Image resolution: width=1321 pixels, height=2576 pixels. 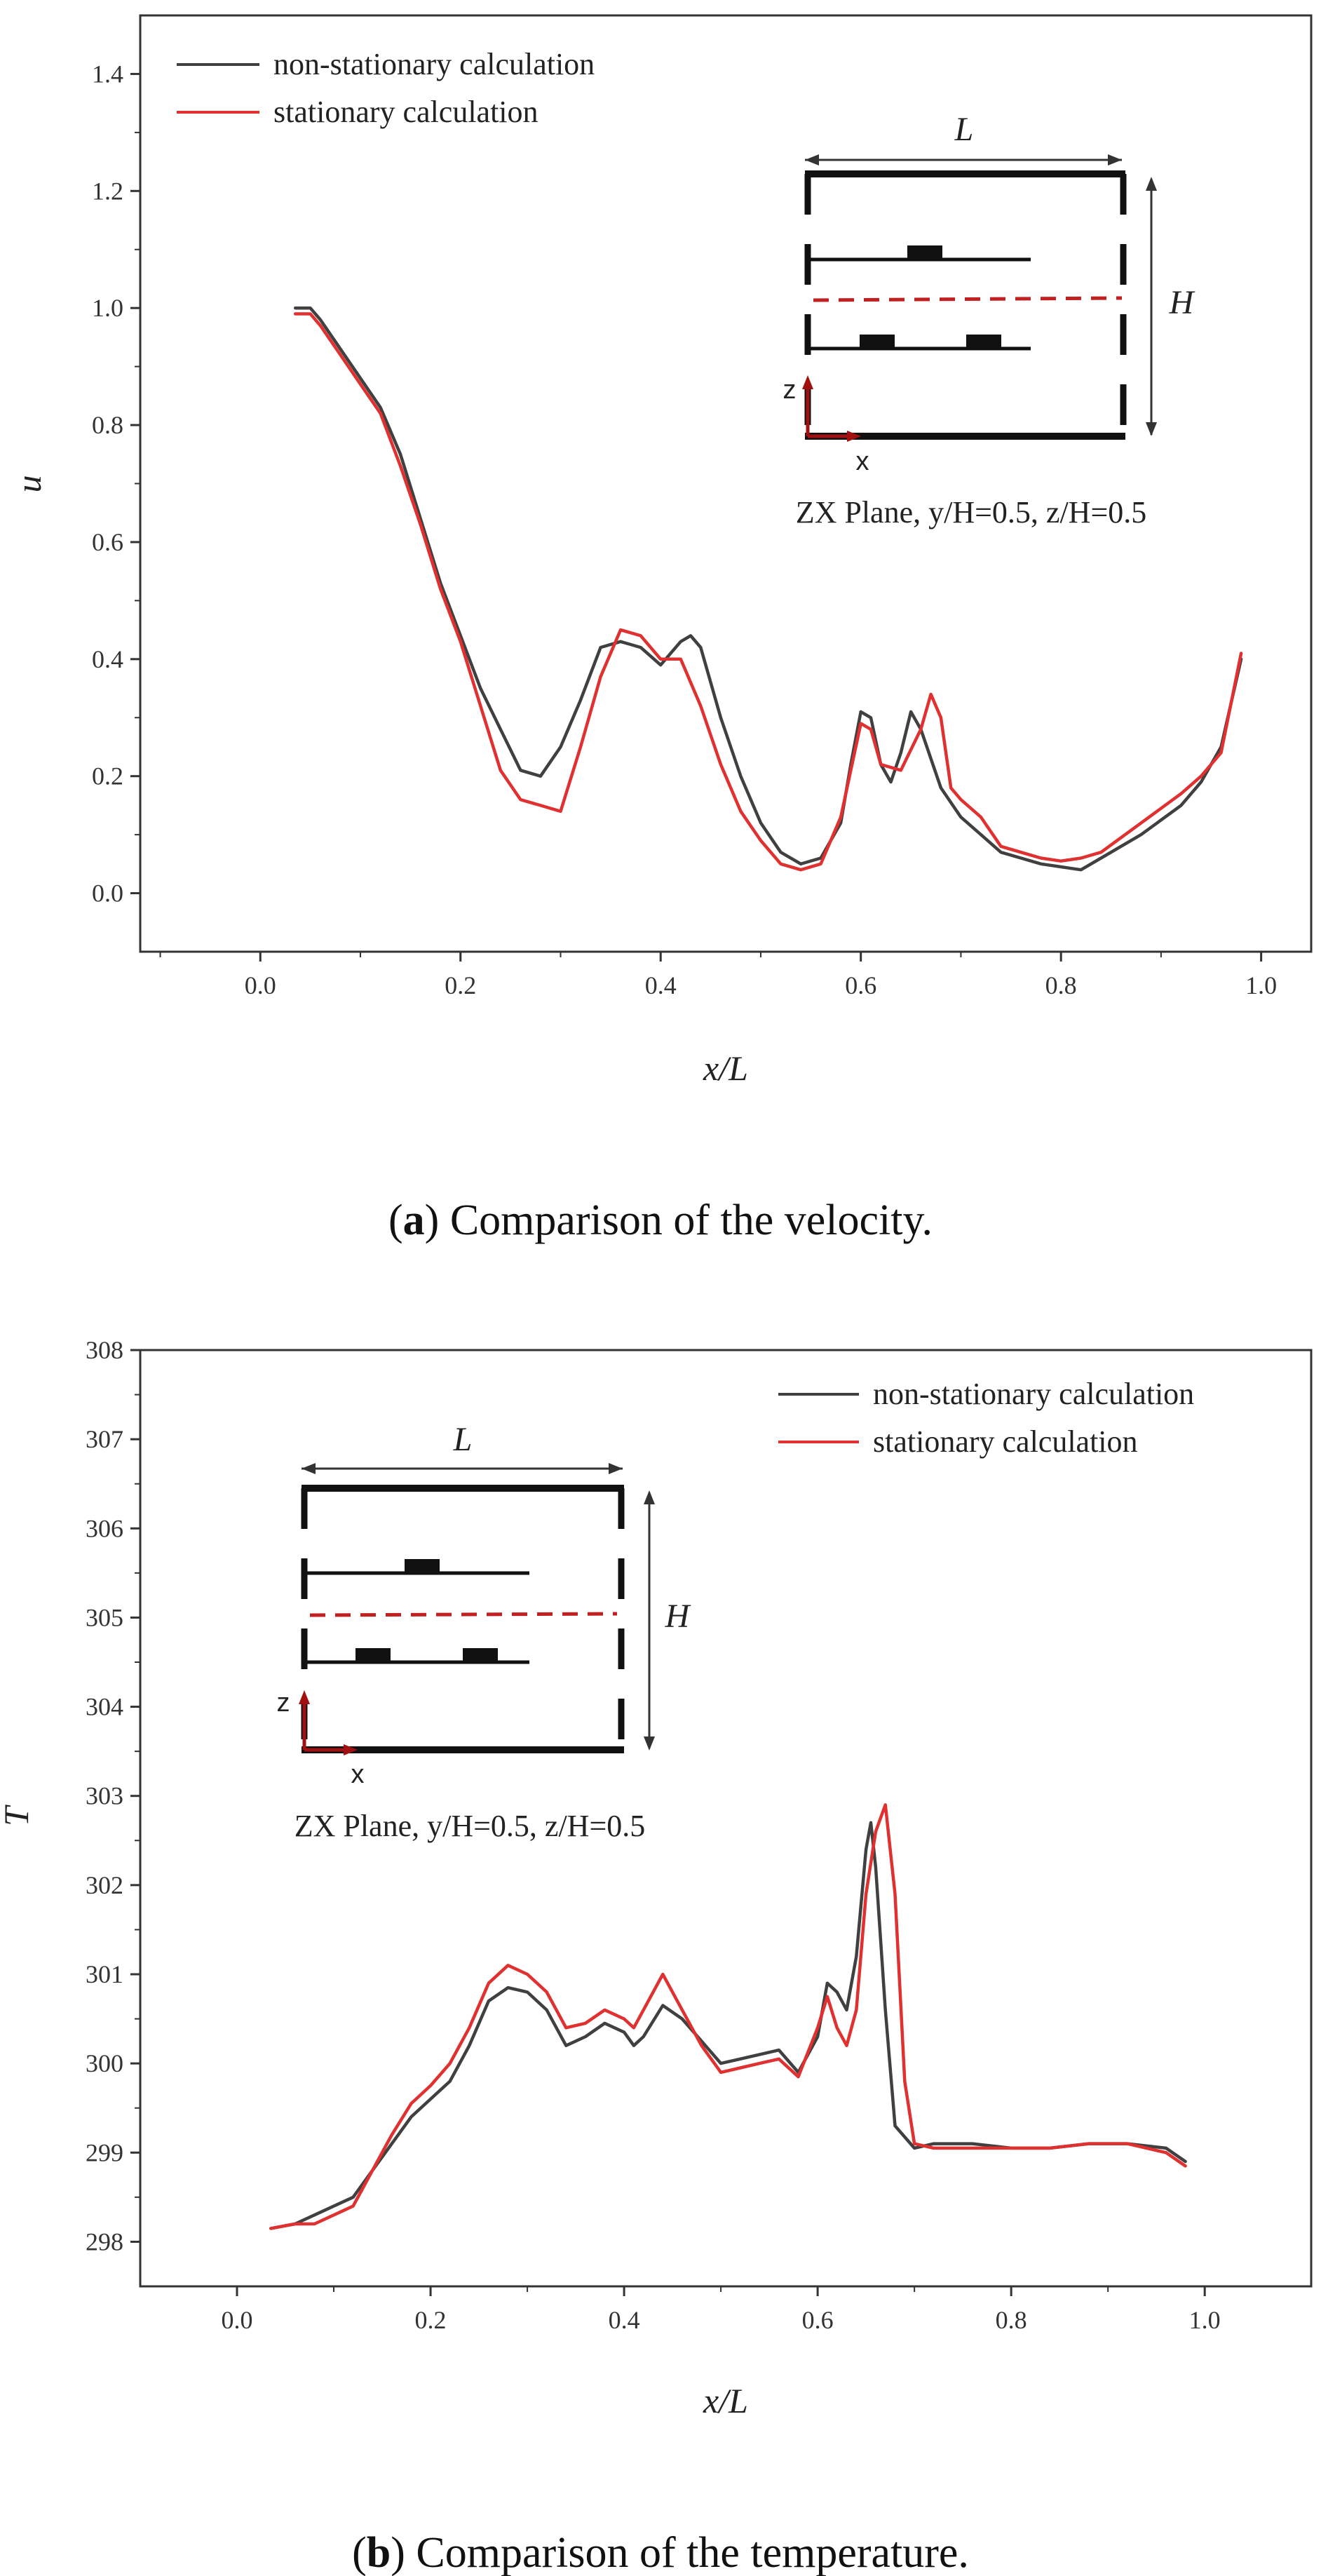 What do you see at coordinates (989, 320) in the screenshot?
I see `chart-a-inset: L H z x ZX Plane, y/H=0.5, z/H=0.5` at bounding box center [989, 320].